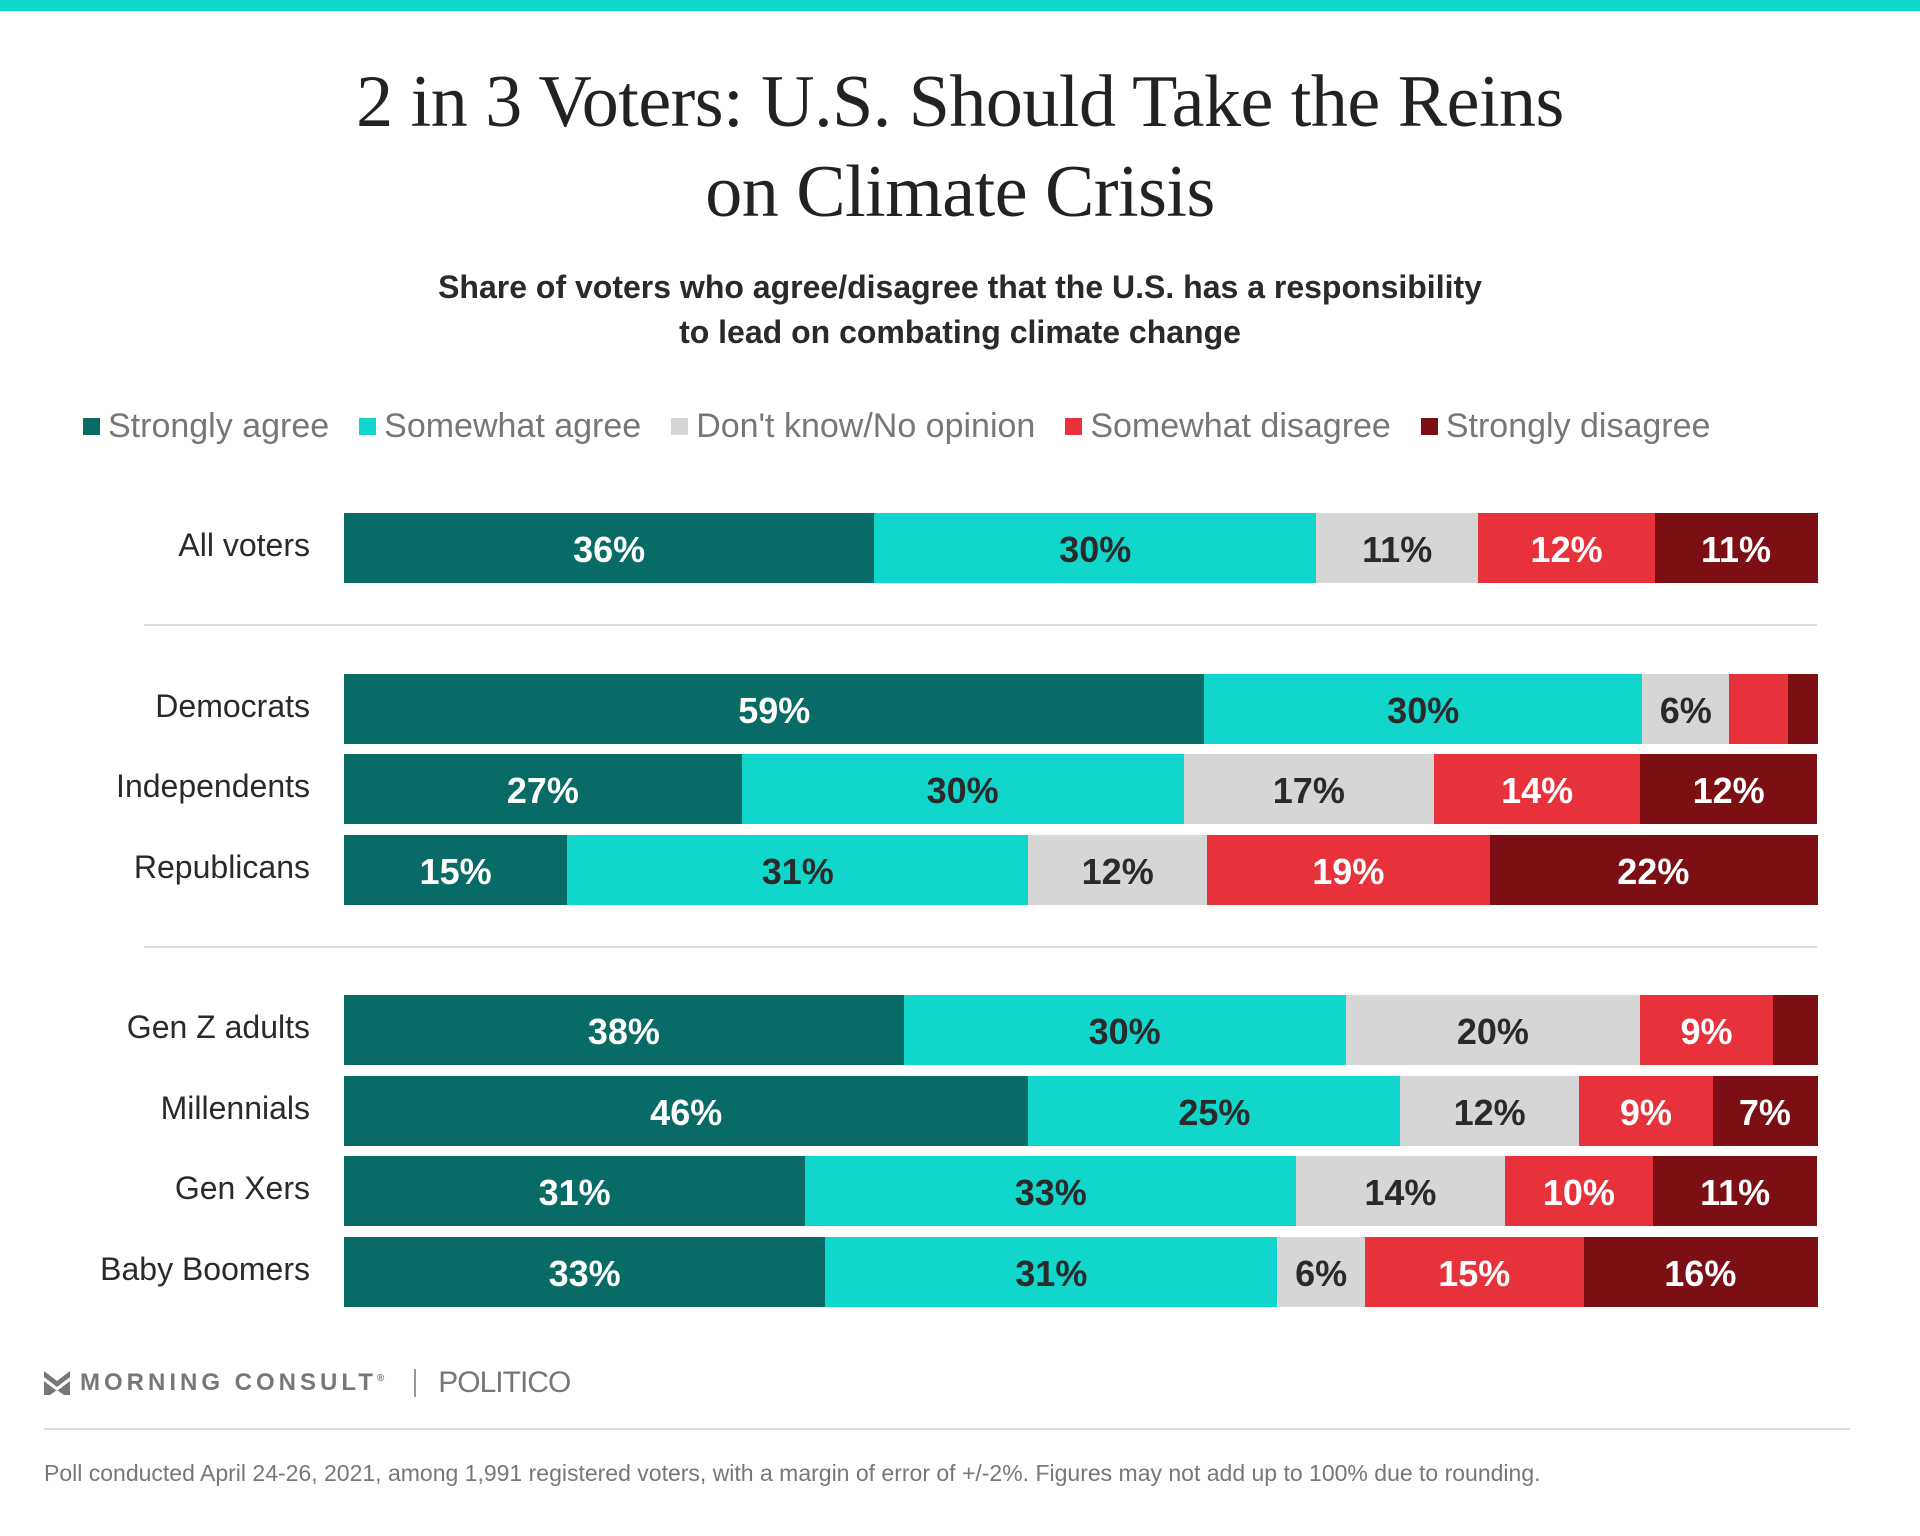 The height and width of the screenshot is (1536, 1920). What do you see at coordinates (232, 706) in the screenshot?
I see `row-label: Democrats` at bounding box center [232, 706].